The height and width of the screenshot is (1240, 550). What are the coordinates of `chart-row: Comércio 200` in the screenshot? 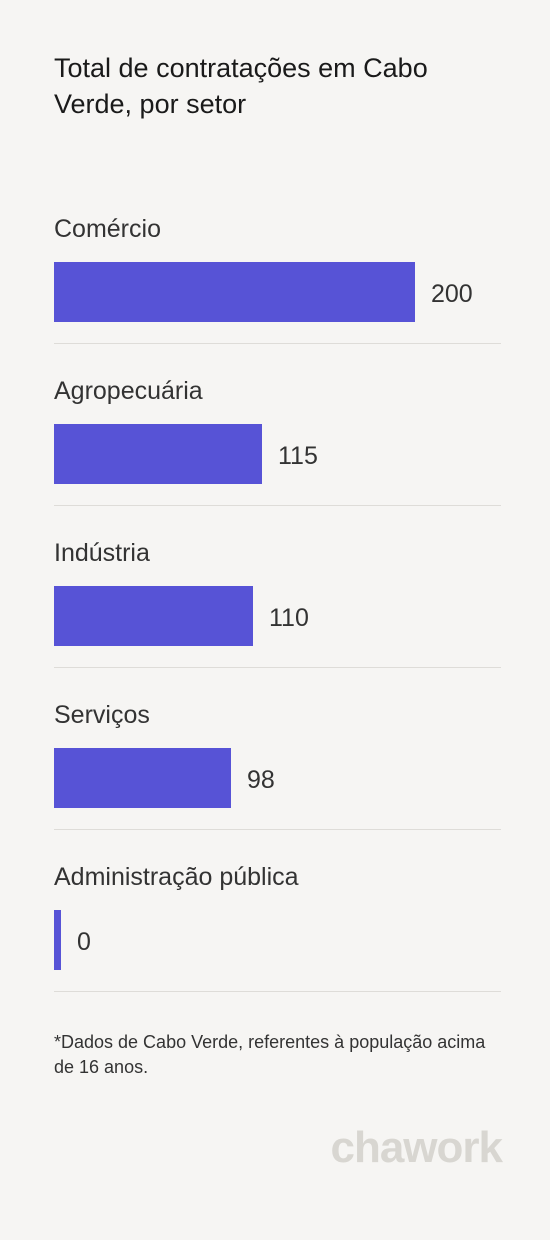 It's located at (277, 281).